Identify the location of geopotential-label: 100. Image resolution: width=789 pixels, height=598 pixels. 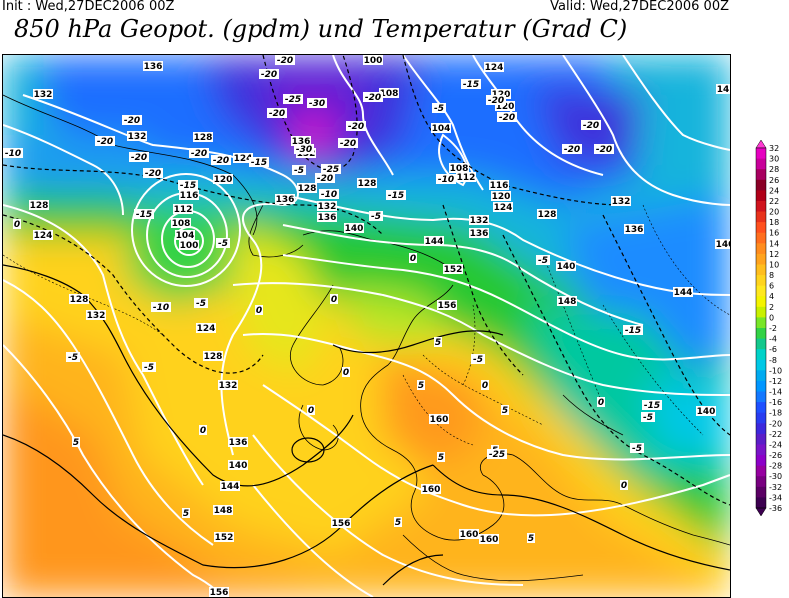
(373, 61).